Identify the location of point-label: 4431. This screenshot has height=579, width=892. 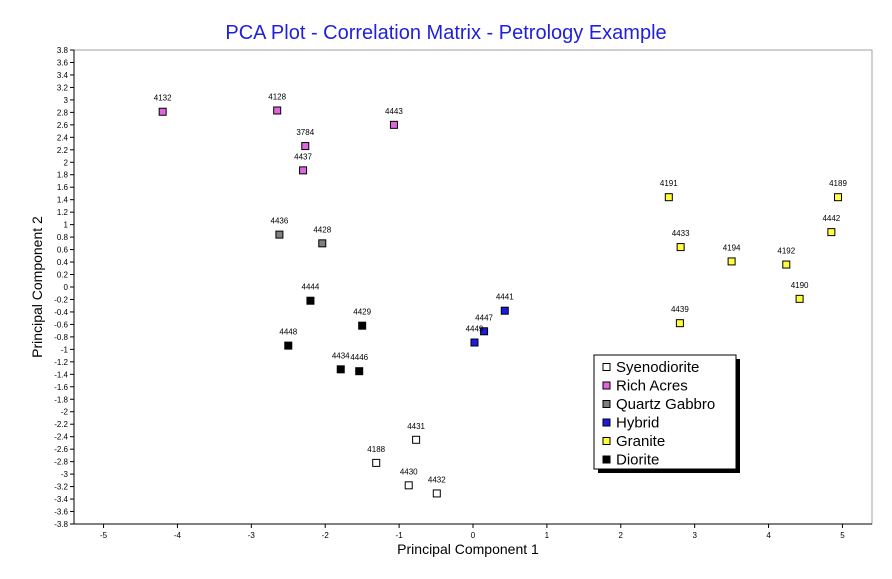
(416, 426).